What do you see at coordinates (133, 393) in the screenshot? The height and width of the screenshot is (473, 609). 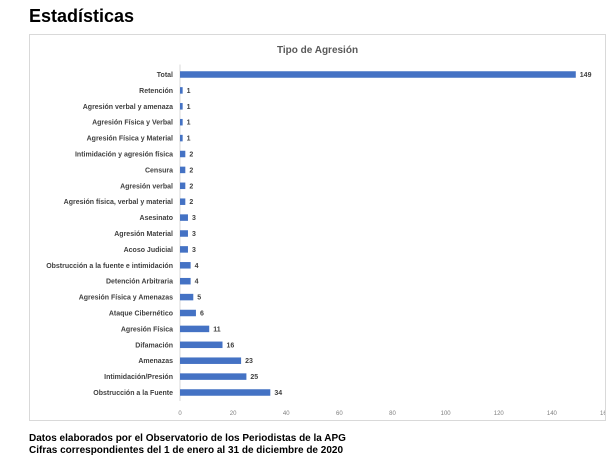 I see `category-label: Obstrucción a la Fuente` at bounding box center [133, 393].